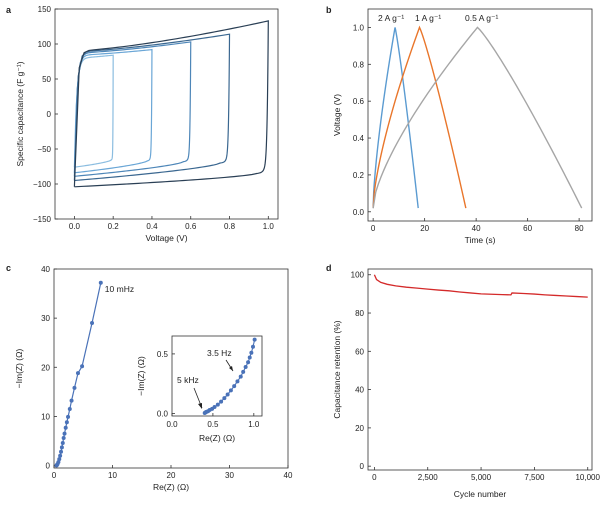 The image size is (600, 506). Describe the element at coordinates (359, 351) in the screenshot. I see `y-tick-label: 60` at that location.